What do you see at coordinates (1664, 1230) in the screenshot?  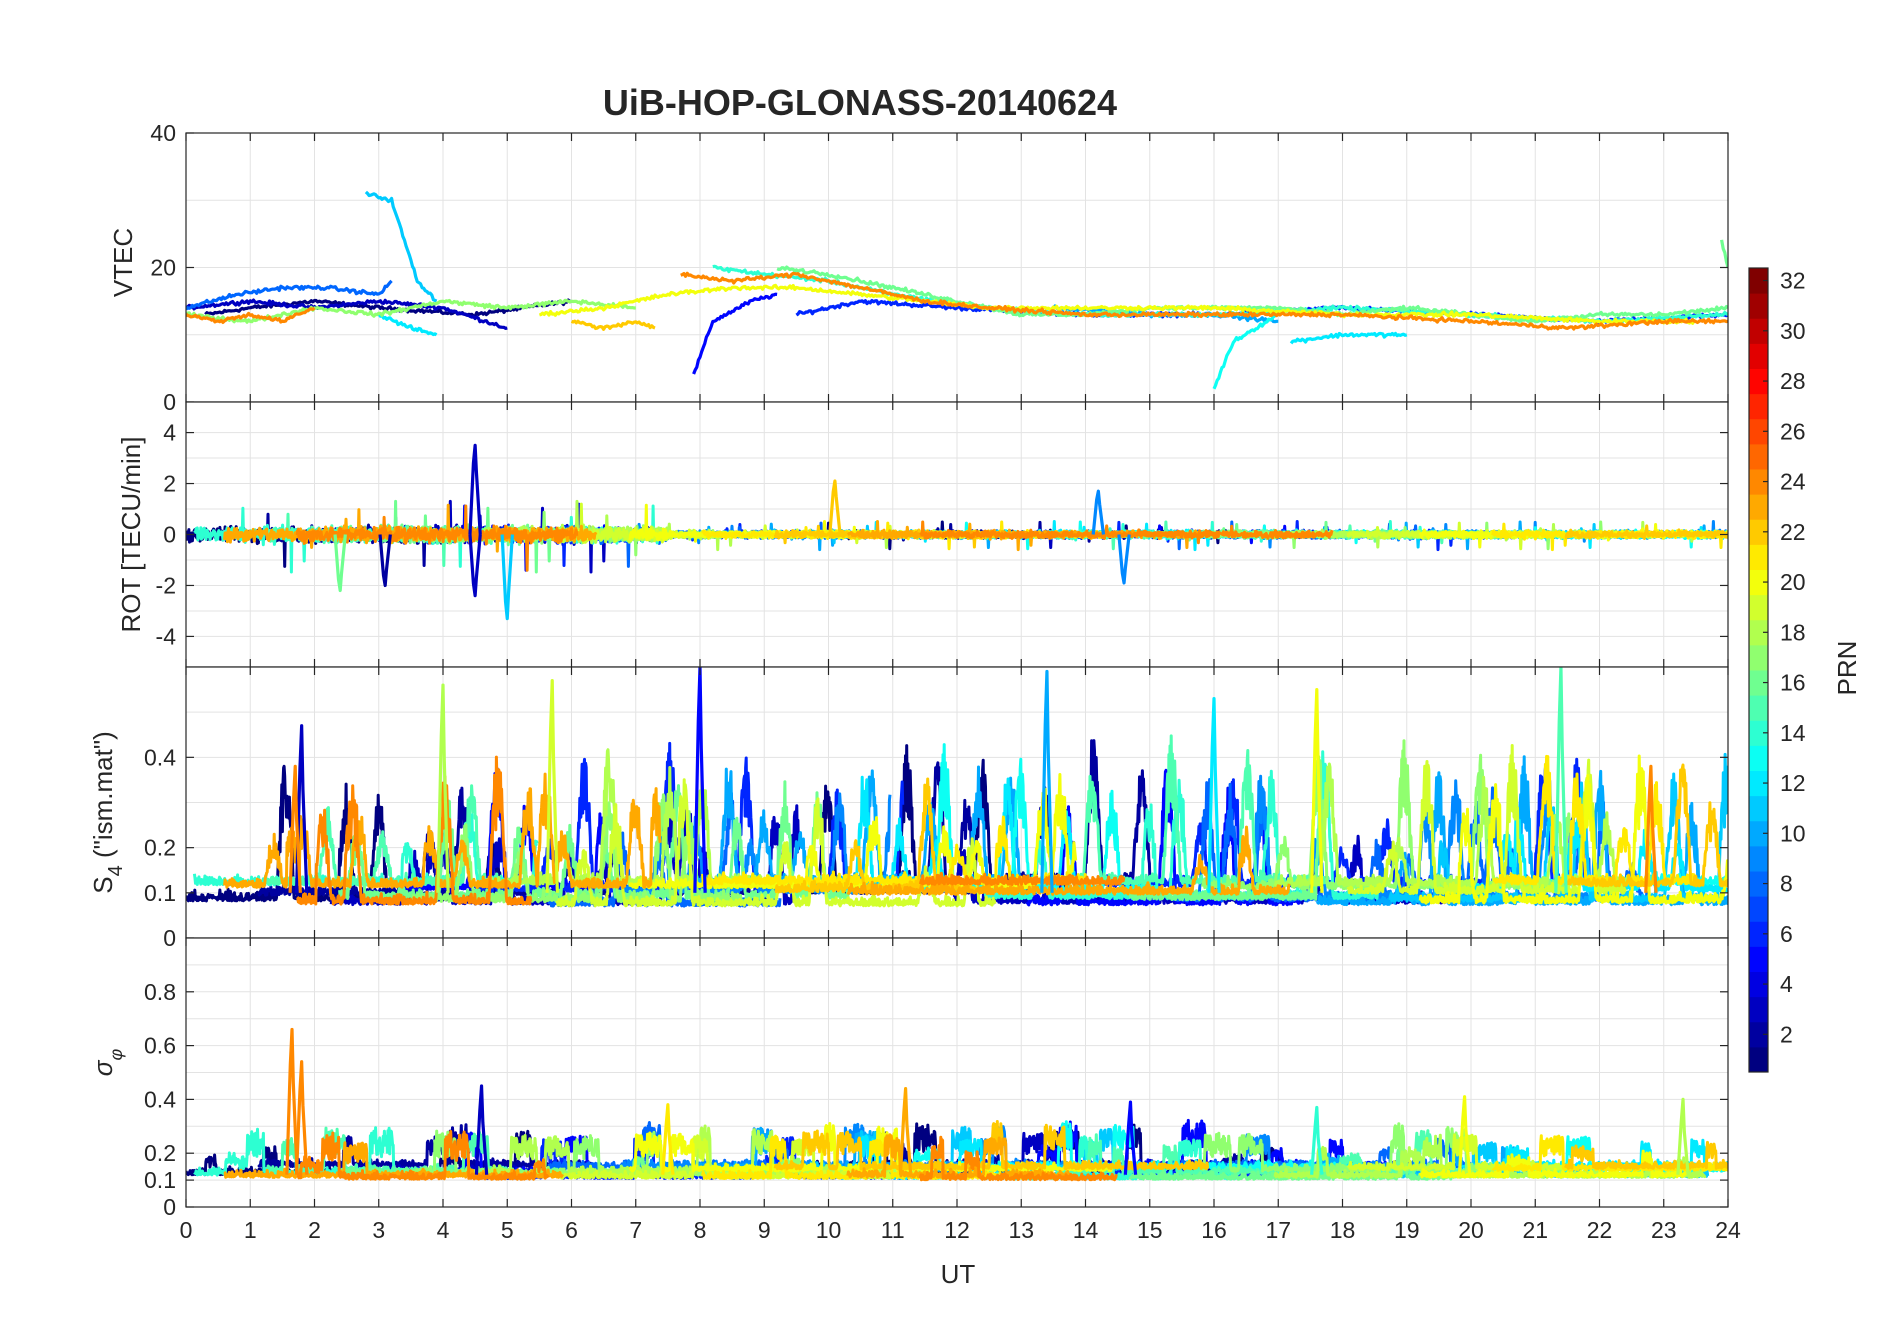 I see `x-tick-label: 23` at bounding box center [1664, 1230].